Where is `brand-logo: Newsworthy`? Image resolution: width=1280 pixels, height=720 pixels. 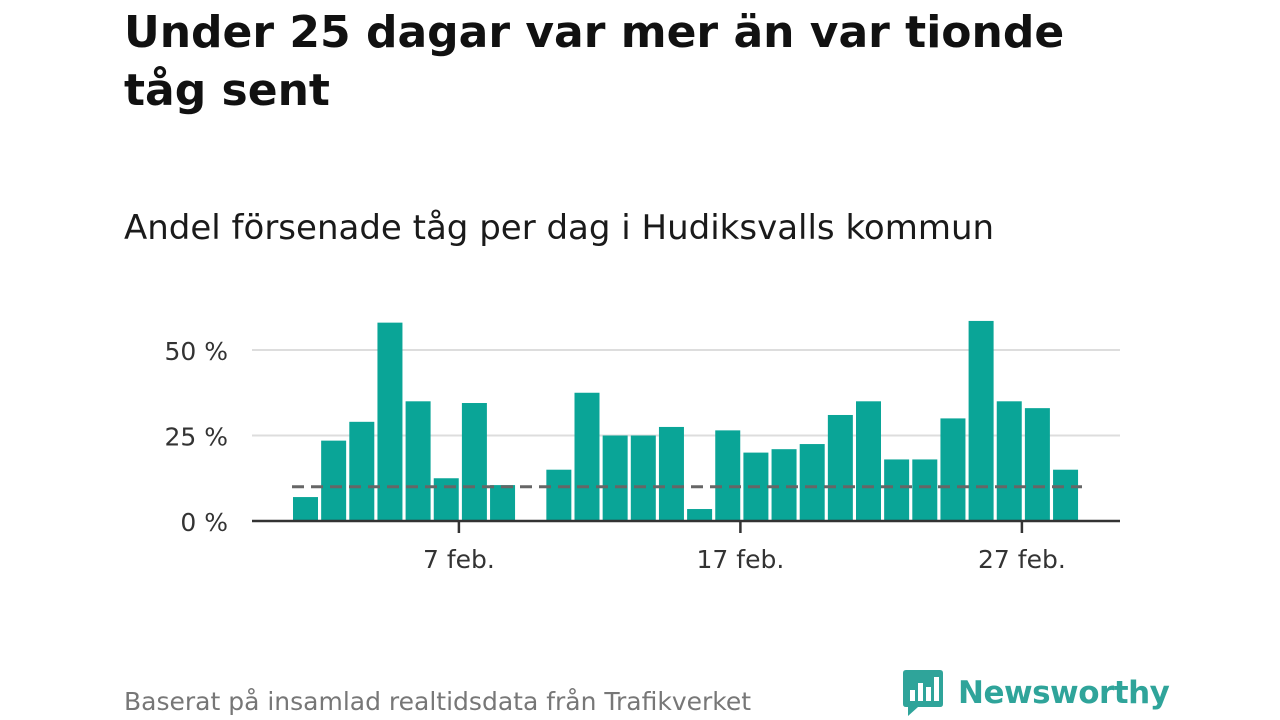
brand-logo: Newsworthy is located at coordinates (1036, 693).